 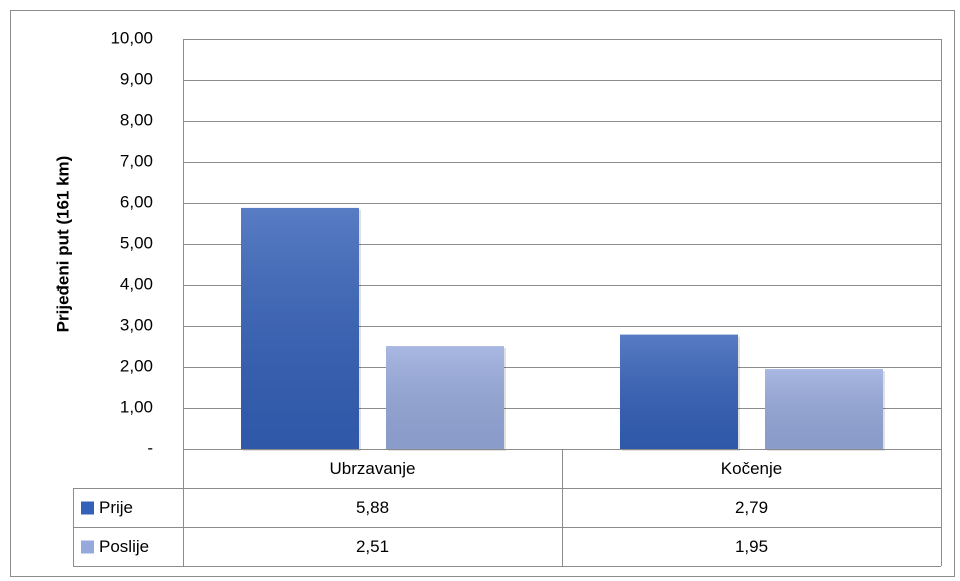 I want to click on data-table-value: 5,88, so click(x=372, y=507).